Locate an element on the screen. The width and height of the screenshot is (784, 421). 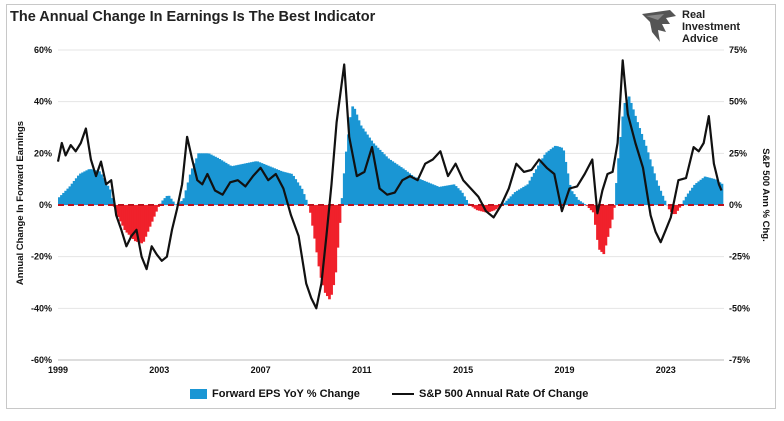
brand-logo-text: Real Investment Advice is located at coordinates (711, 27).